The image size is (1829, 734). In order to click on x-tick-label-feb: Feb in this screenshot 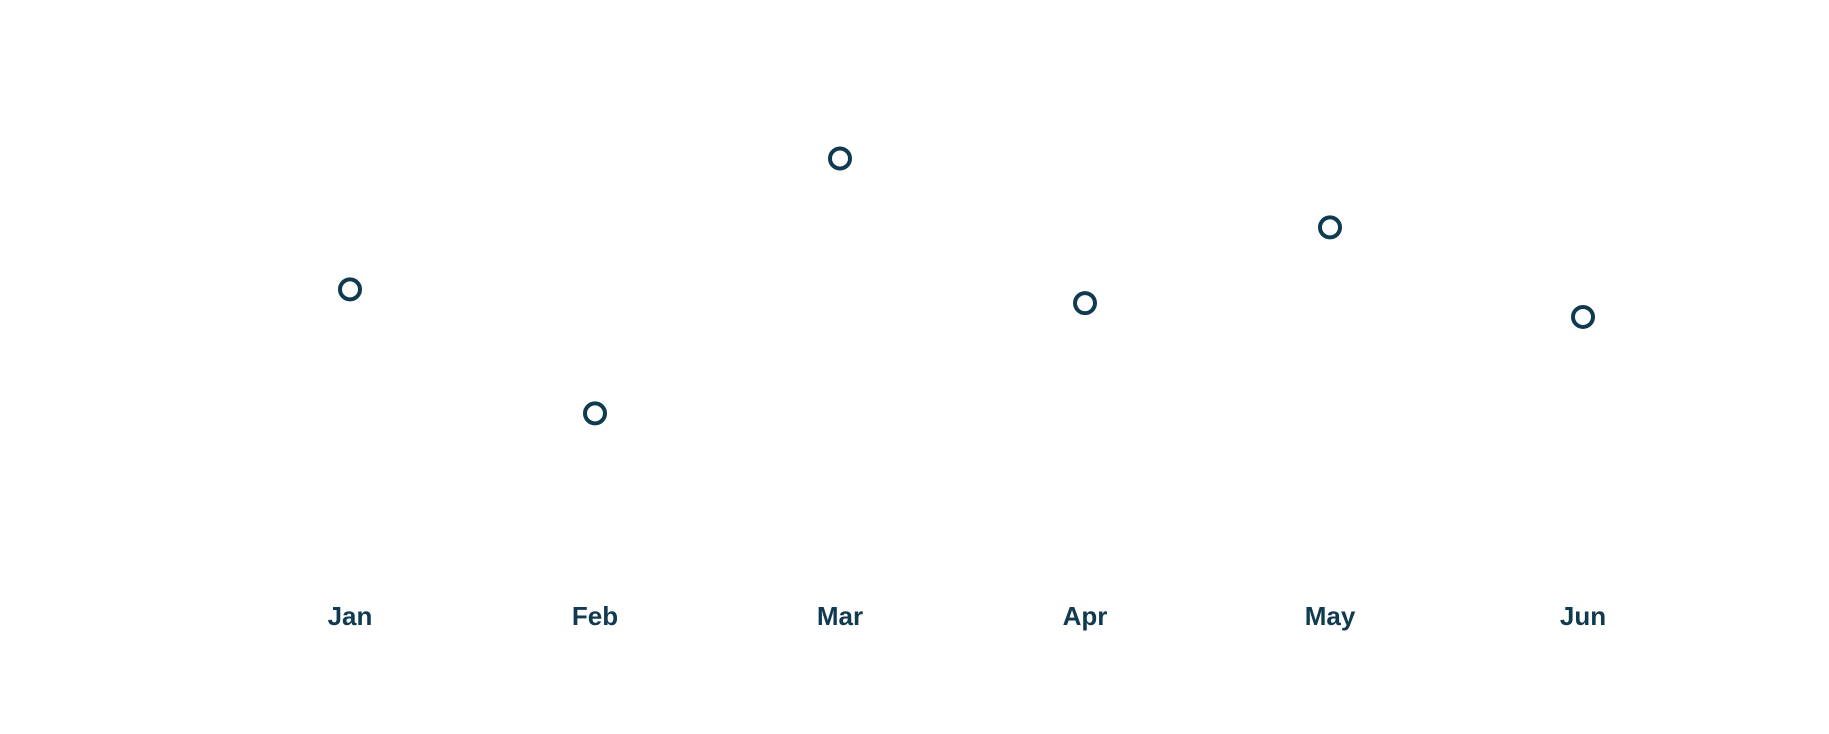, I will do `click(595, 616)`.